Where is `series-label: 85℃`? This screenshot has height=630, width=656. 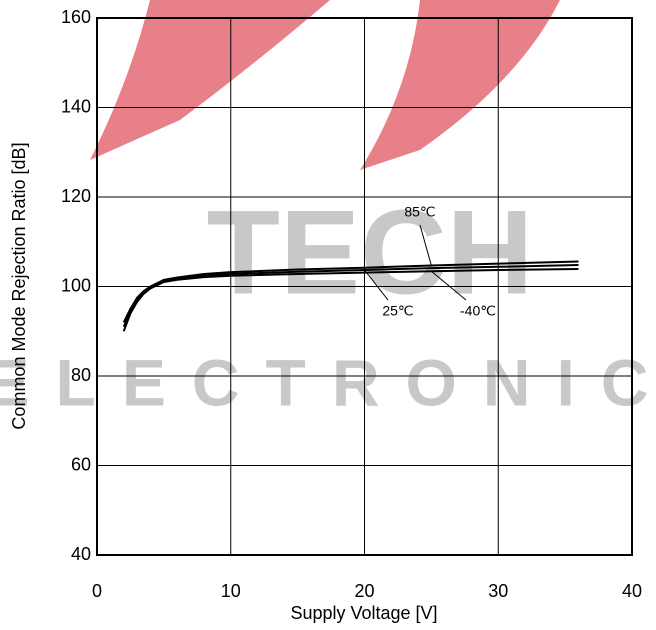
series-label: 85℃ is located at coordinates (419, 212).